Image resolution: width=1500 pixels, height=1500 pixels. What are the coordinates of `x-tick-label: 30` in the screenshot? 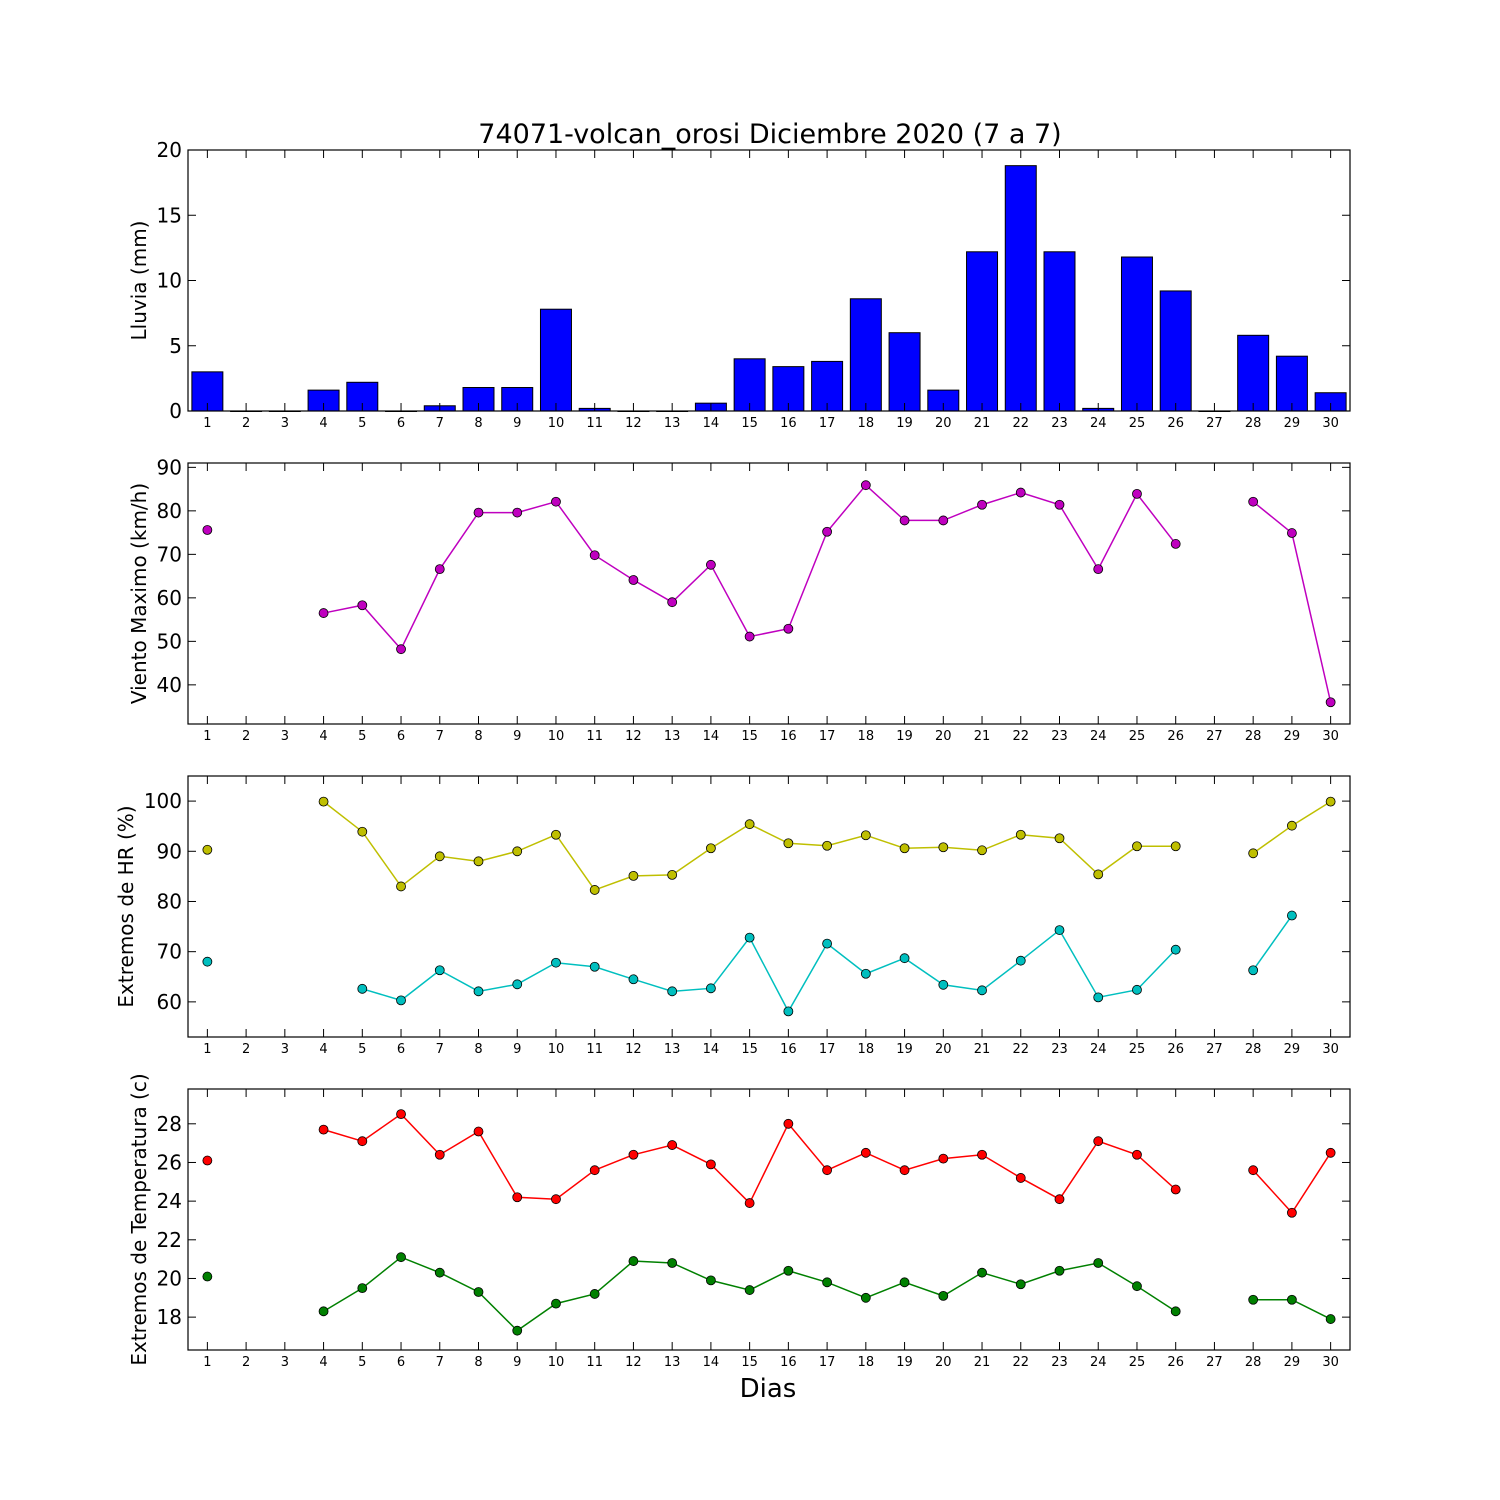 It's located at (1330, 423).